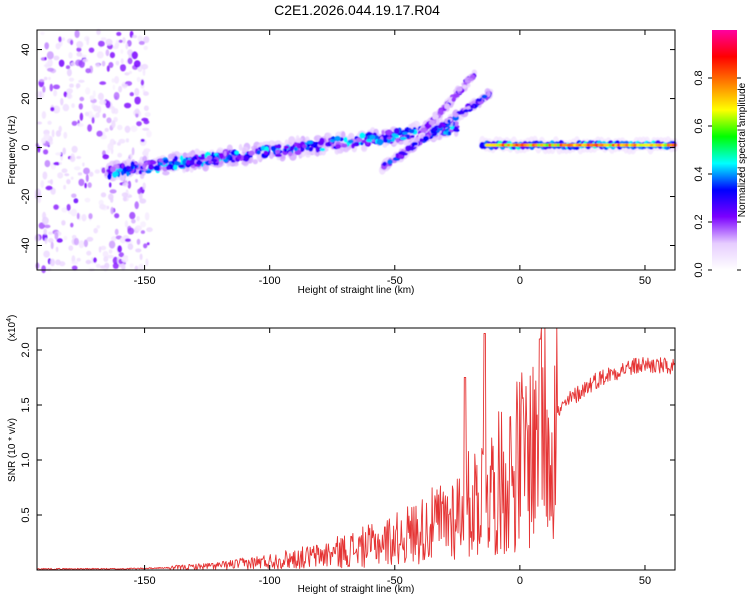 The height and width of the screenshot is (600, 750). I want to click on spectrogram-upper-branch, so click(447, 105).